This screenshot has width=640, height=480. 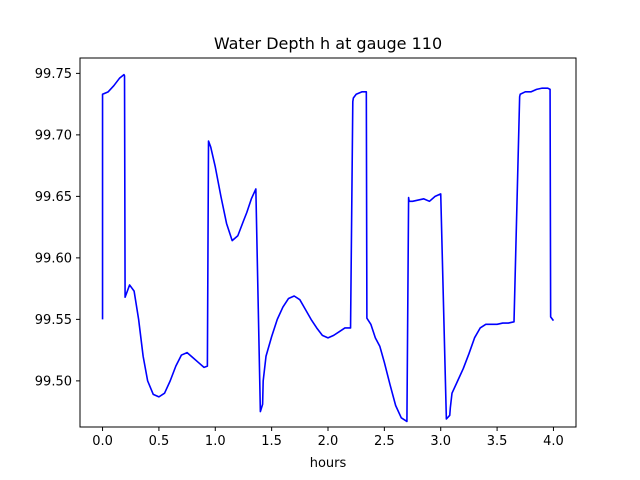 What do you see at coordinates (497, 441) in the screenshot?
I see `x-tick-label: 3.5` at bounding box center [497, 441].